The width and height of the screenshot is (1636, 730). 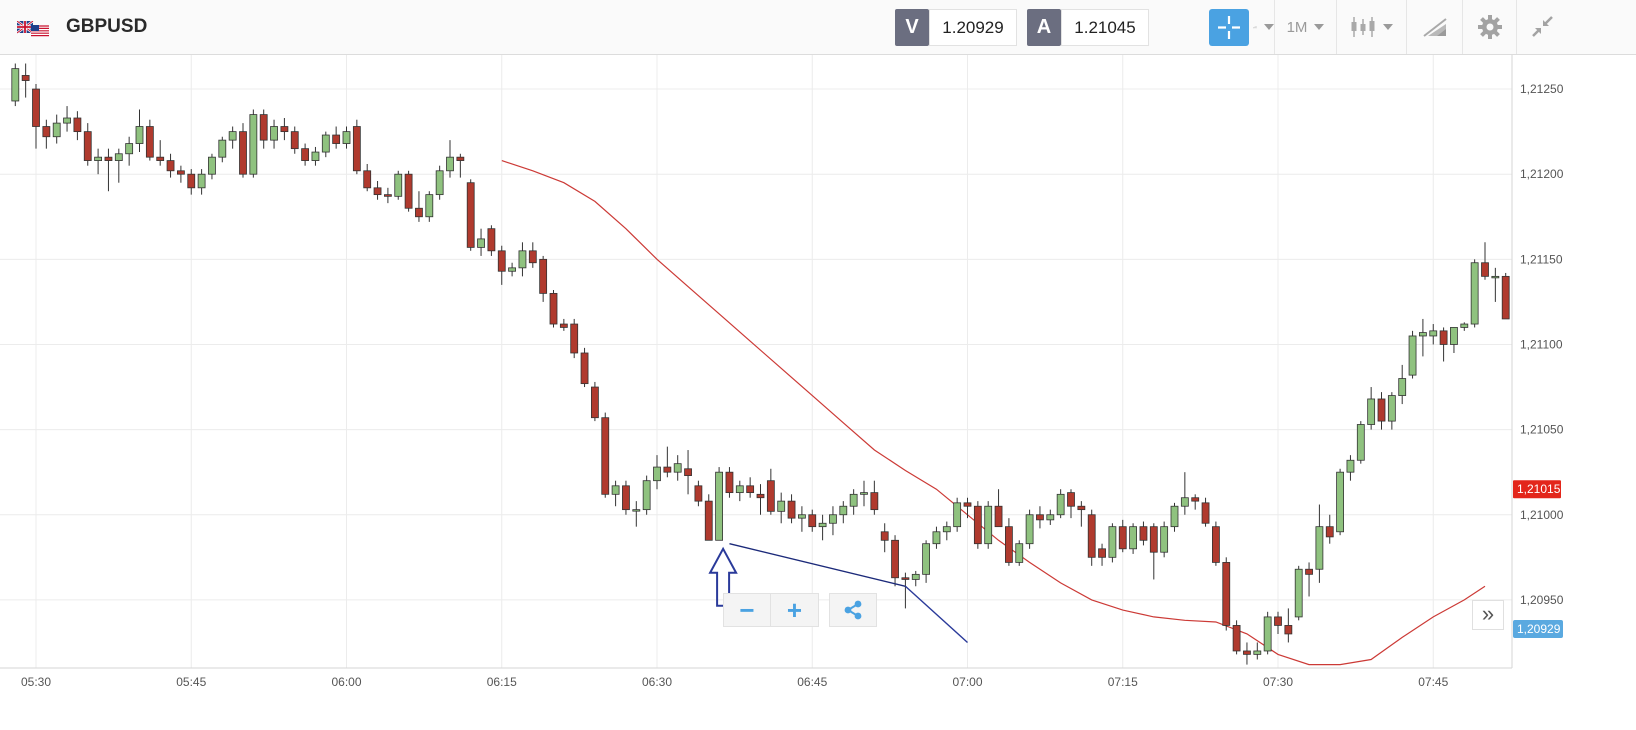 I want to click on zoom-in-button: +, so click(x=795, y=610).